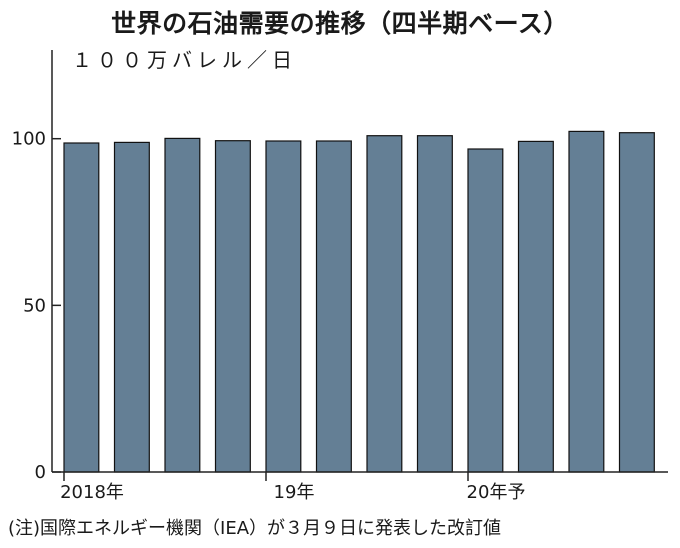 The image size is (680, 548). Describe the element at coordinates (333, 306) in the screenshot. I see `bar-2019Q2` at that location.